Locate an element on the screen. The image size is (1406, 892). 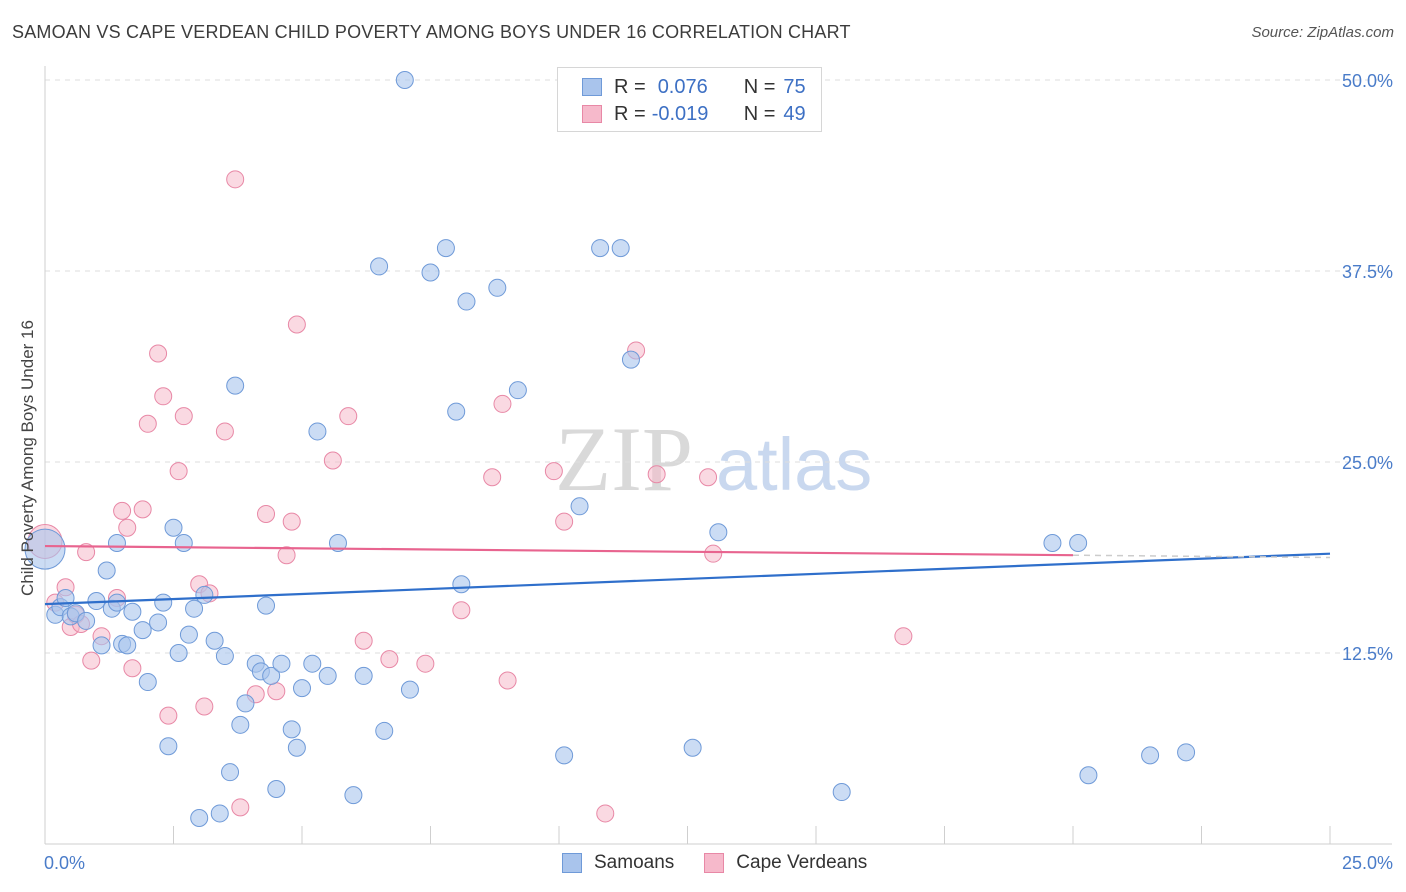
cape-verdean-swatch is located at coordinates (592, 114).